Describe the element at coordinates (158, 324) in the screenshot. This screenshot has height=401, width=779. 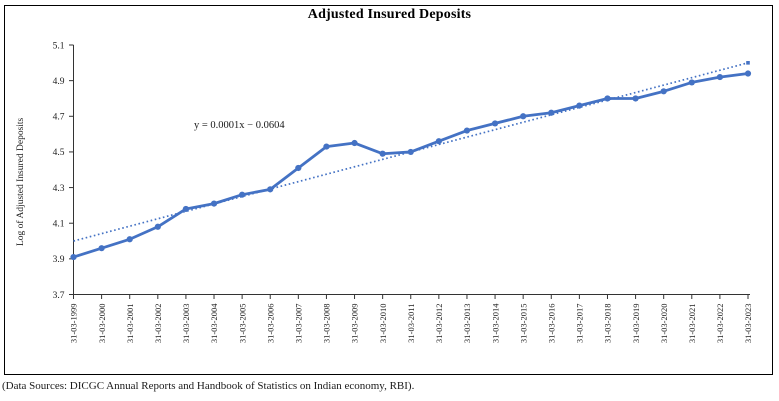
I see `x-tick-label: 31-03-2002` at that location.